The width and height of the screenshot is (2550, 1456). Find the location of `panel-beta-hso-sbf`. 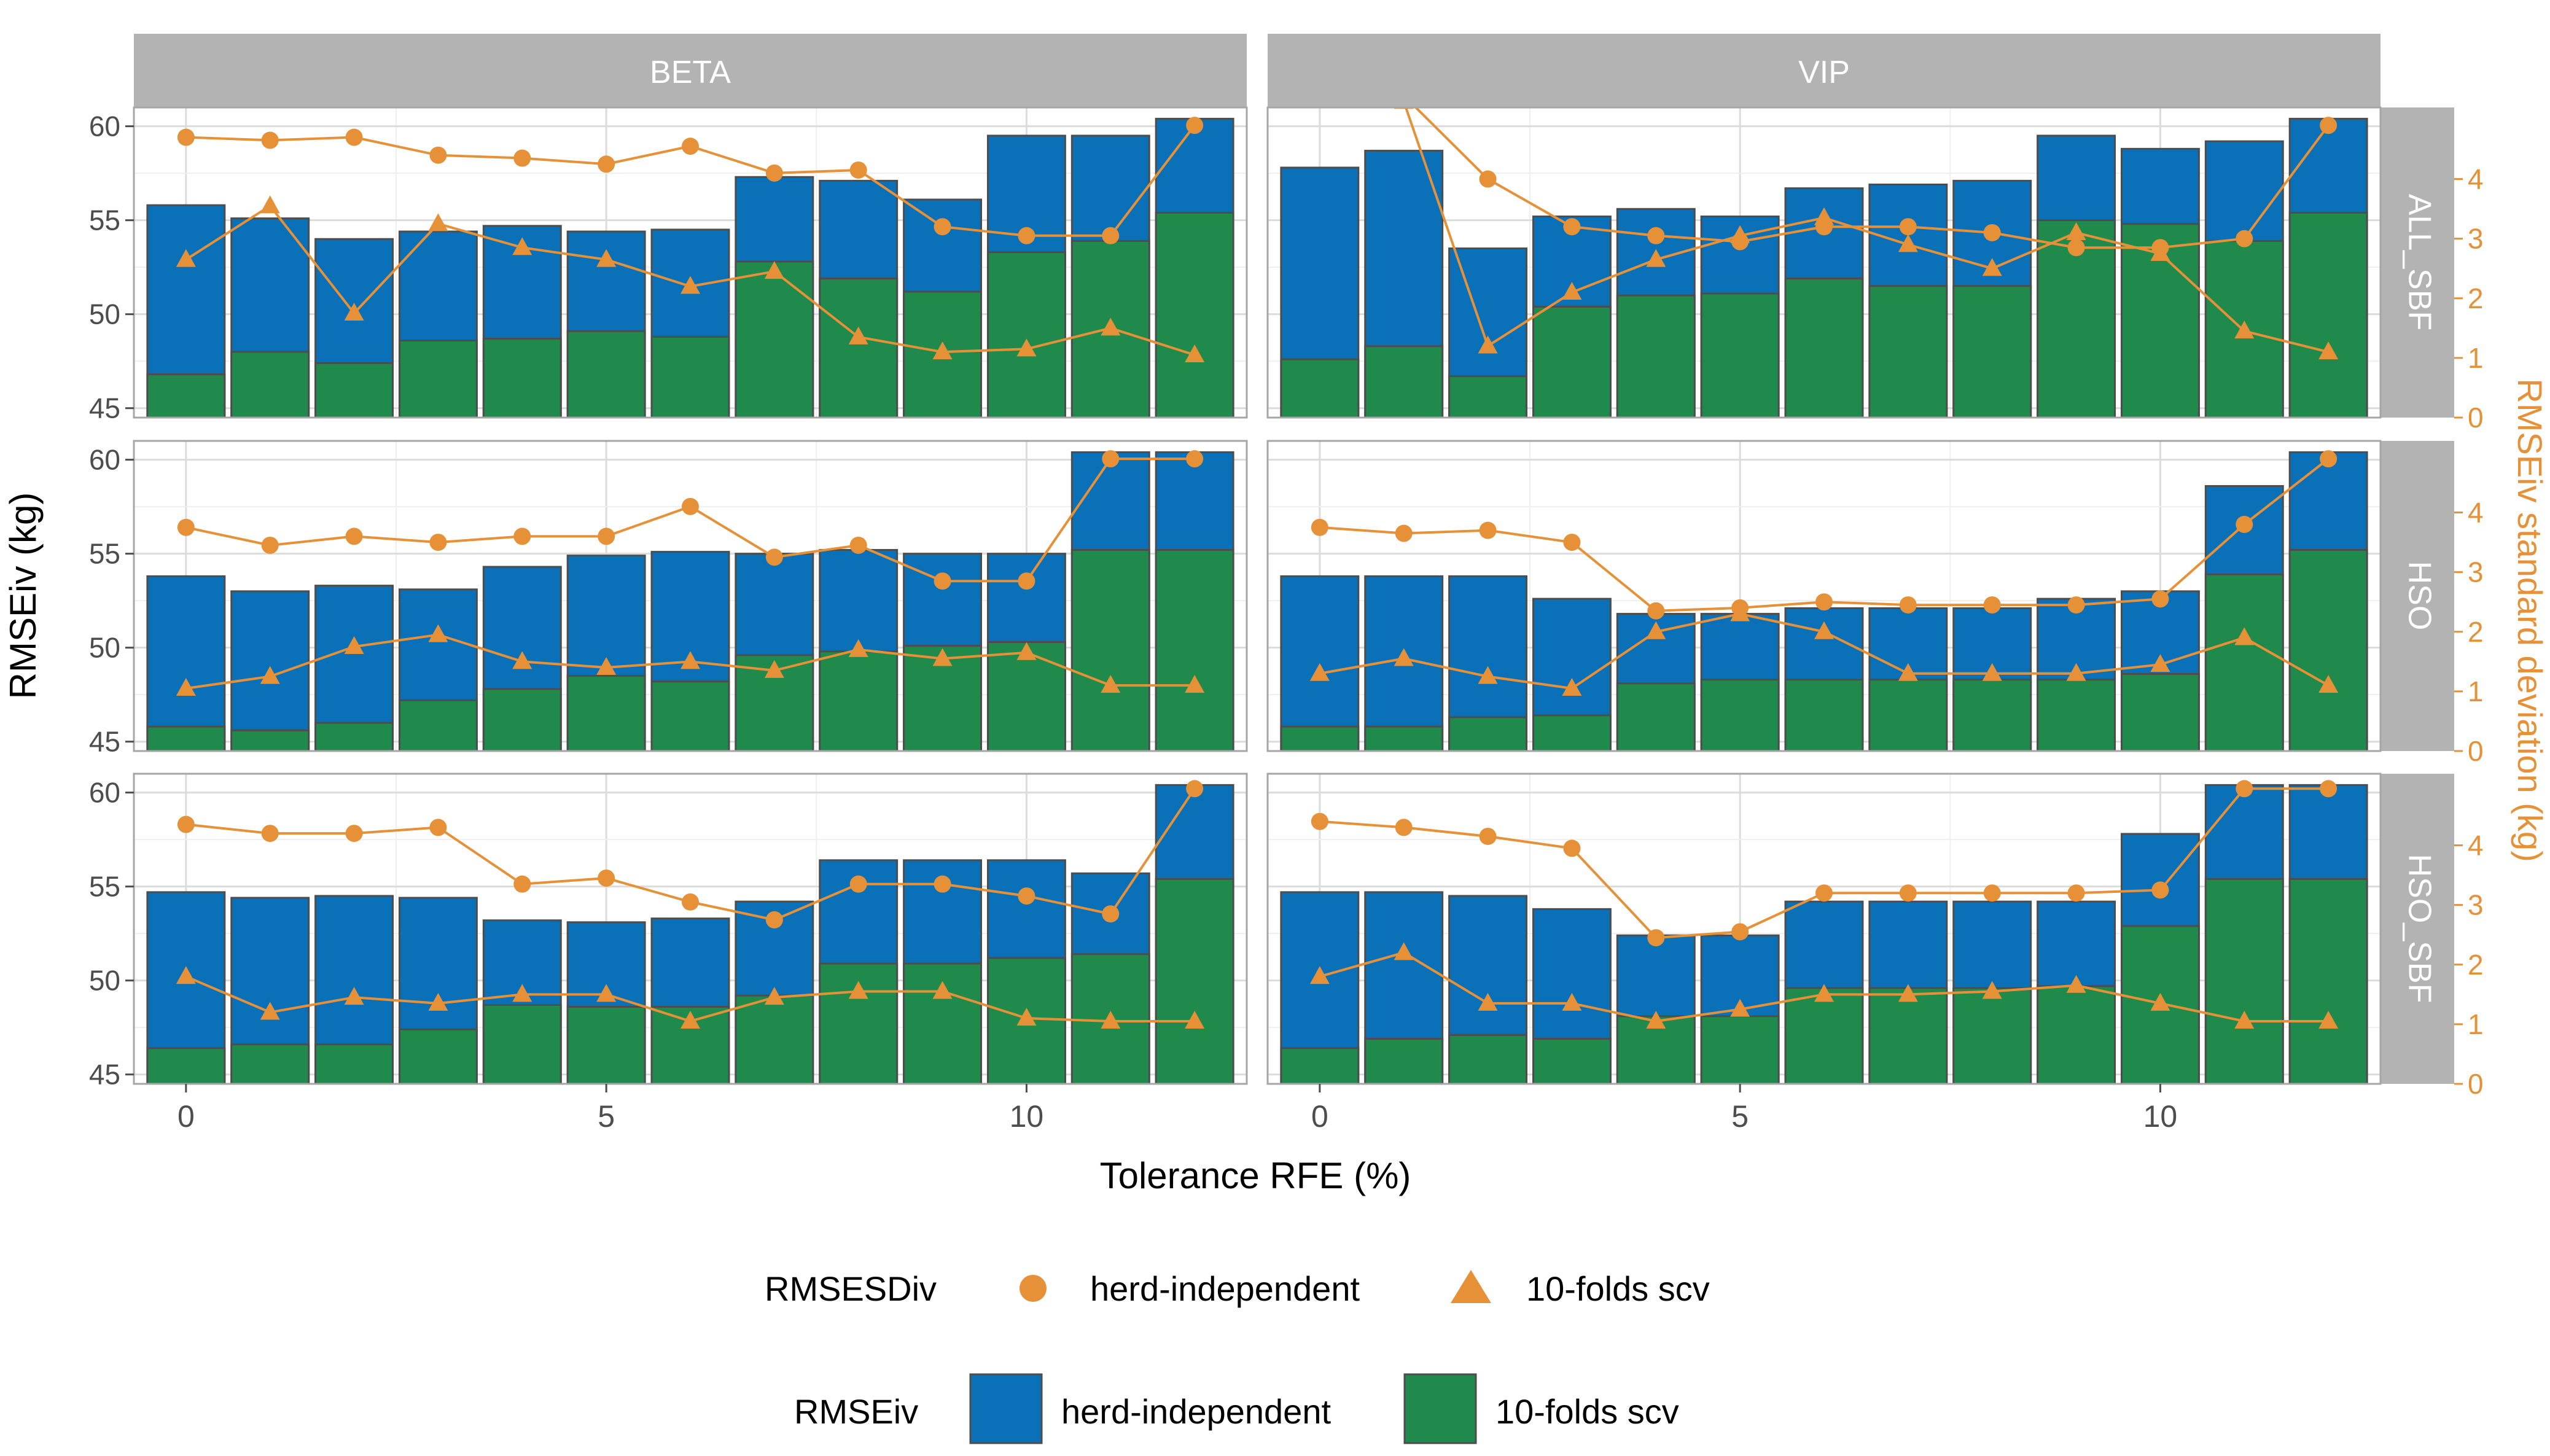

panel-beta-hso-sbf is located at coordinates (690, 929).